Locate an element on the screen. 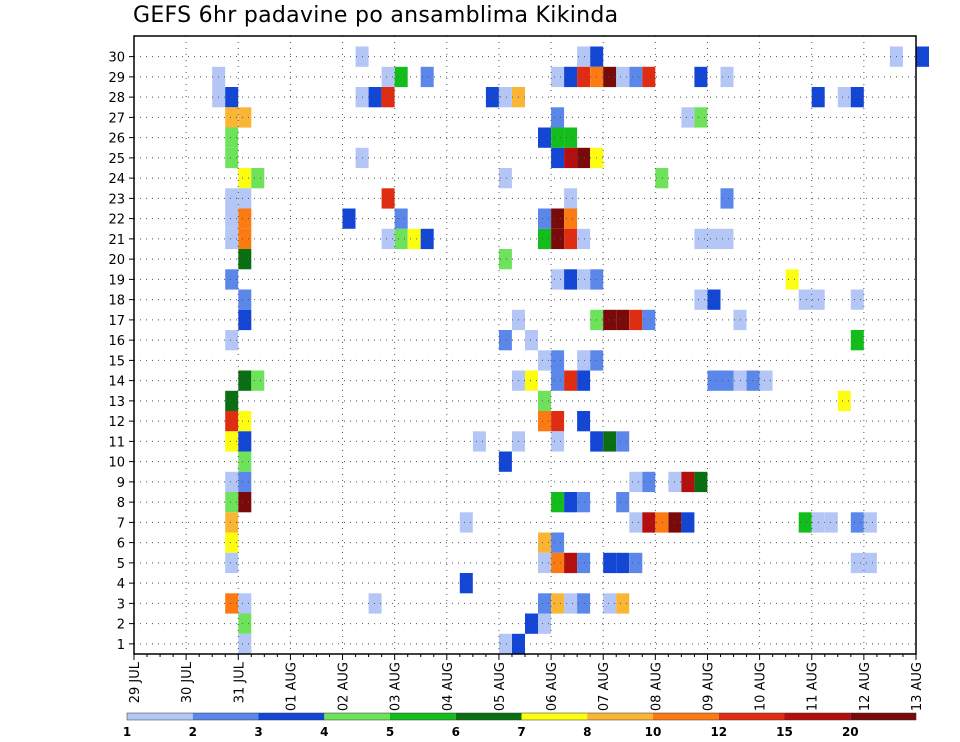  y-tick-label: 19 is located at coordinates (116, 280).